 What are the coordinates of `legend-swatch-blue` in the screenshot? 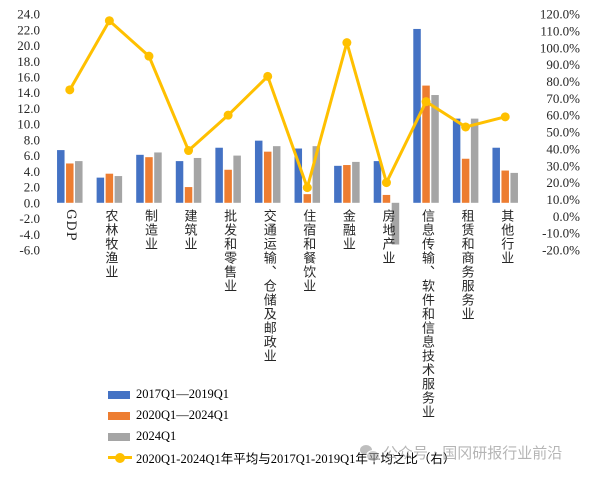 It's located at (119, 394).